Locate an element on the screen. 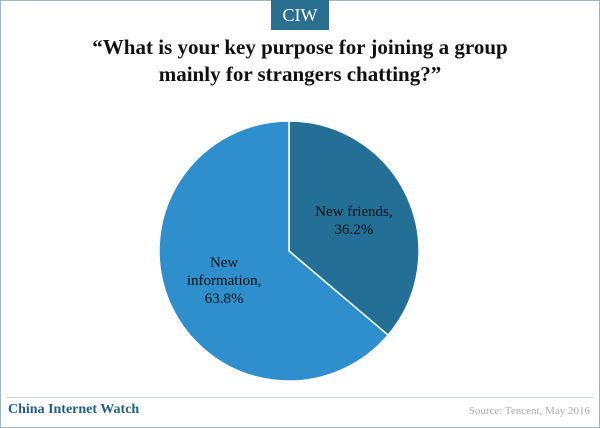 Image resolution: width=600 pixels, height=428 pixels. category-label: New information, is located at coordinates (224, 272).